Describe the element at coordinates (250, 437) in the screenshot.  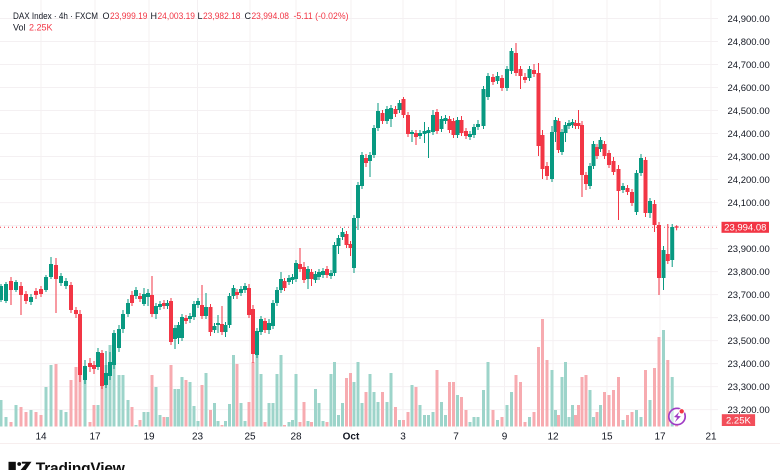
I see `svg-text: 25` at that location.